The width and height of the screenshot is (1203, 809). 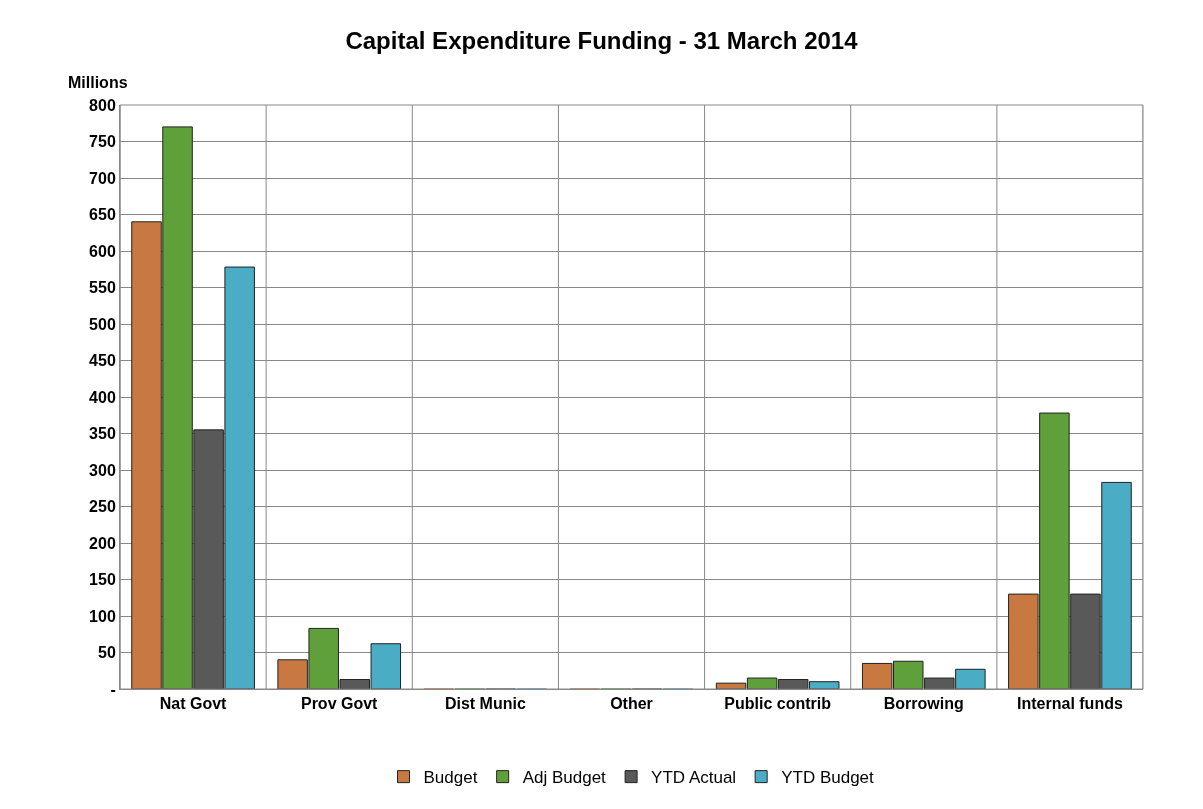 I want to click on x-tick-label: Dist Munic, so click(x=485, y=704).